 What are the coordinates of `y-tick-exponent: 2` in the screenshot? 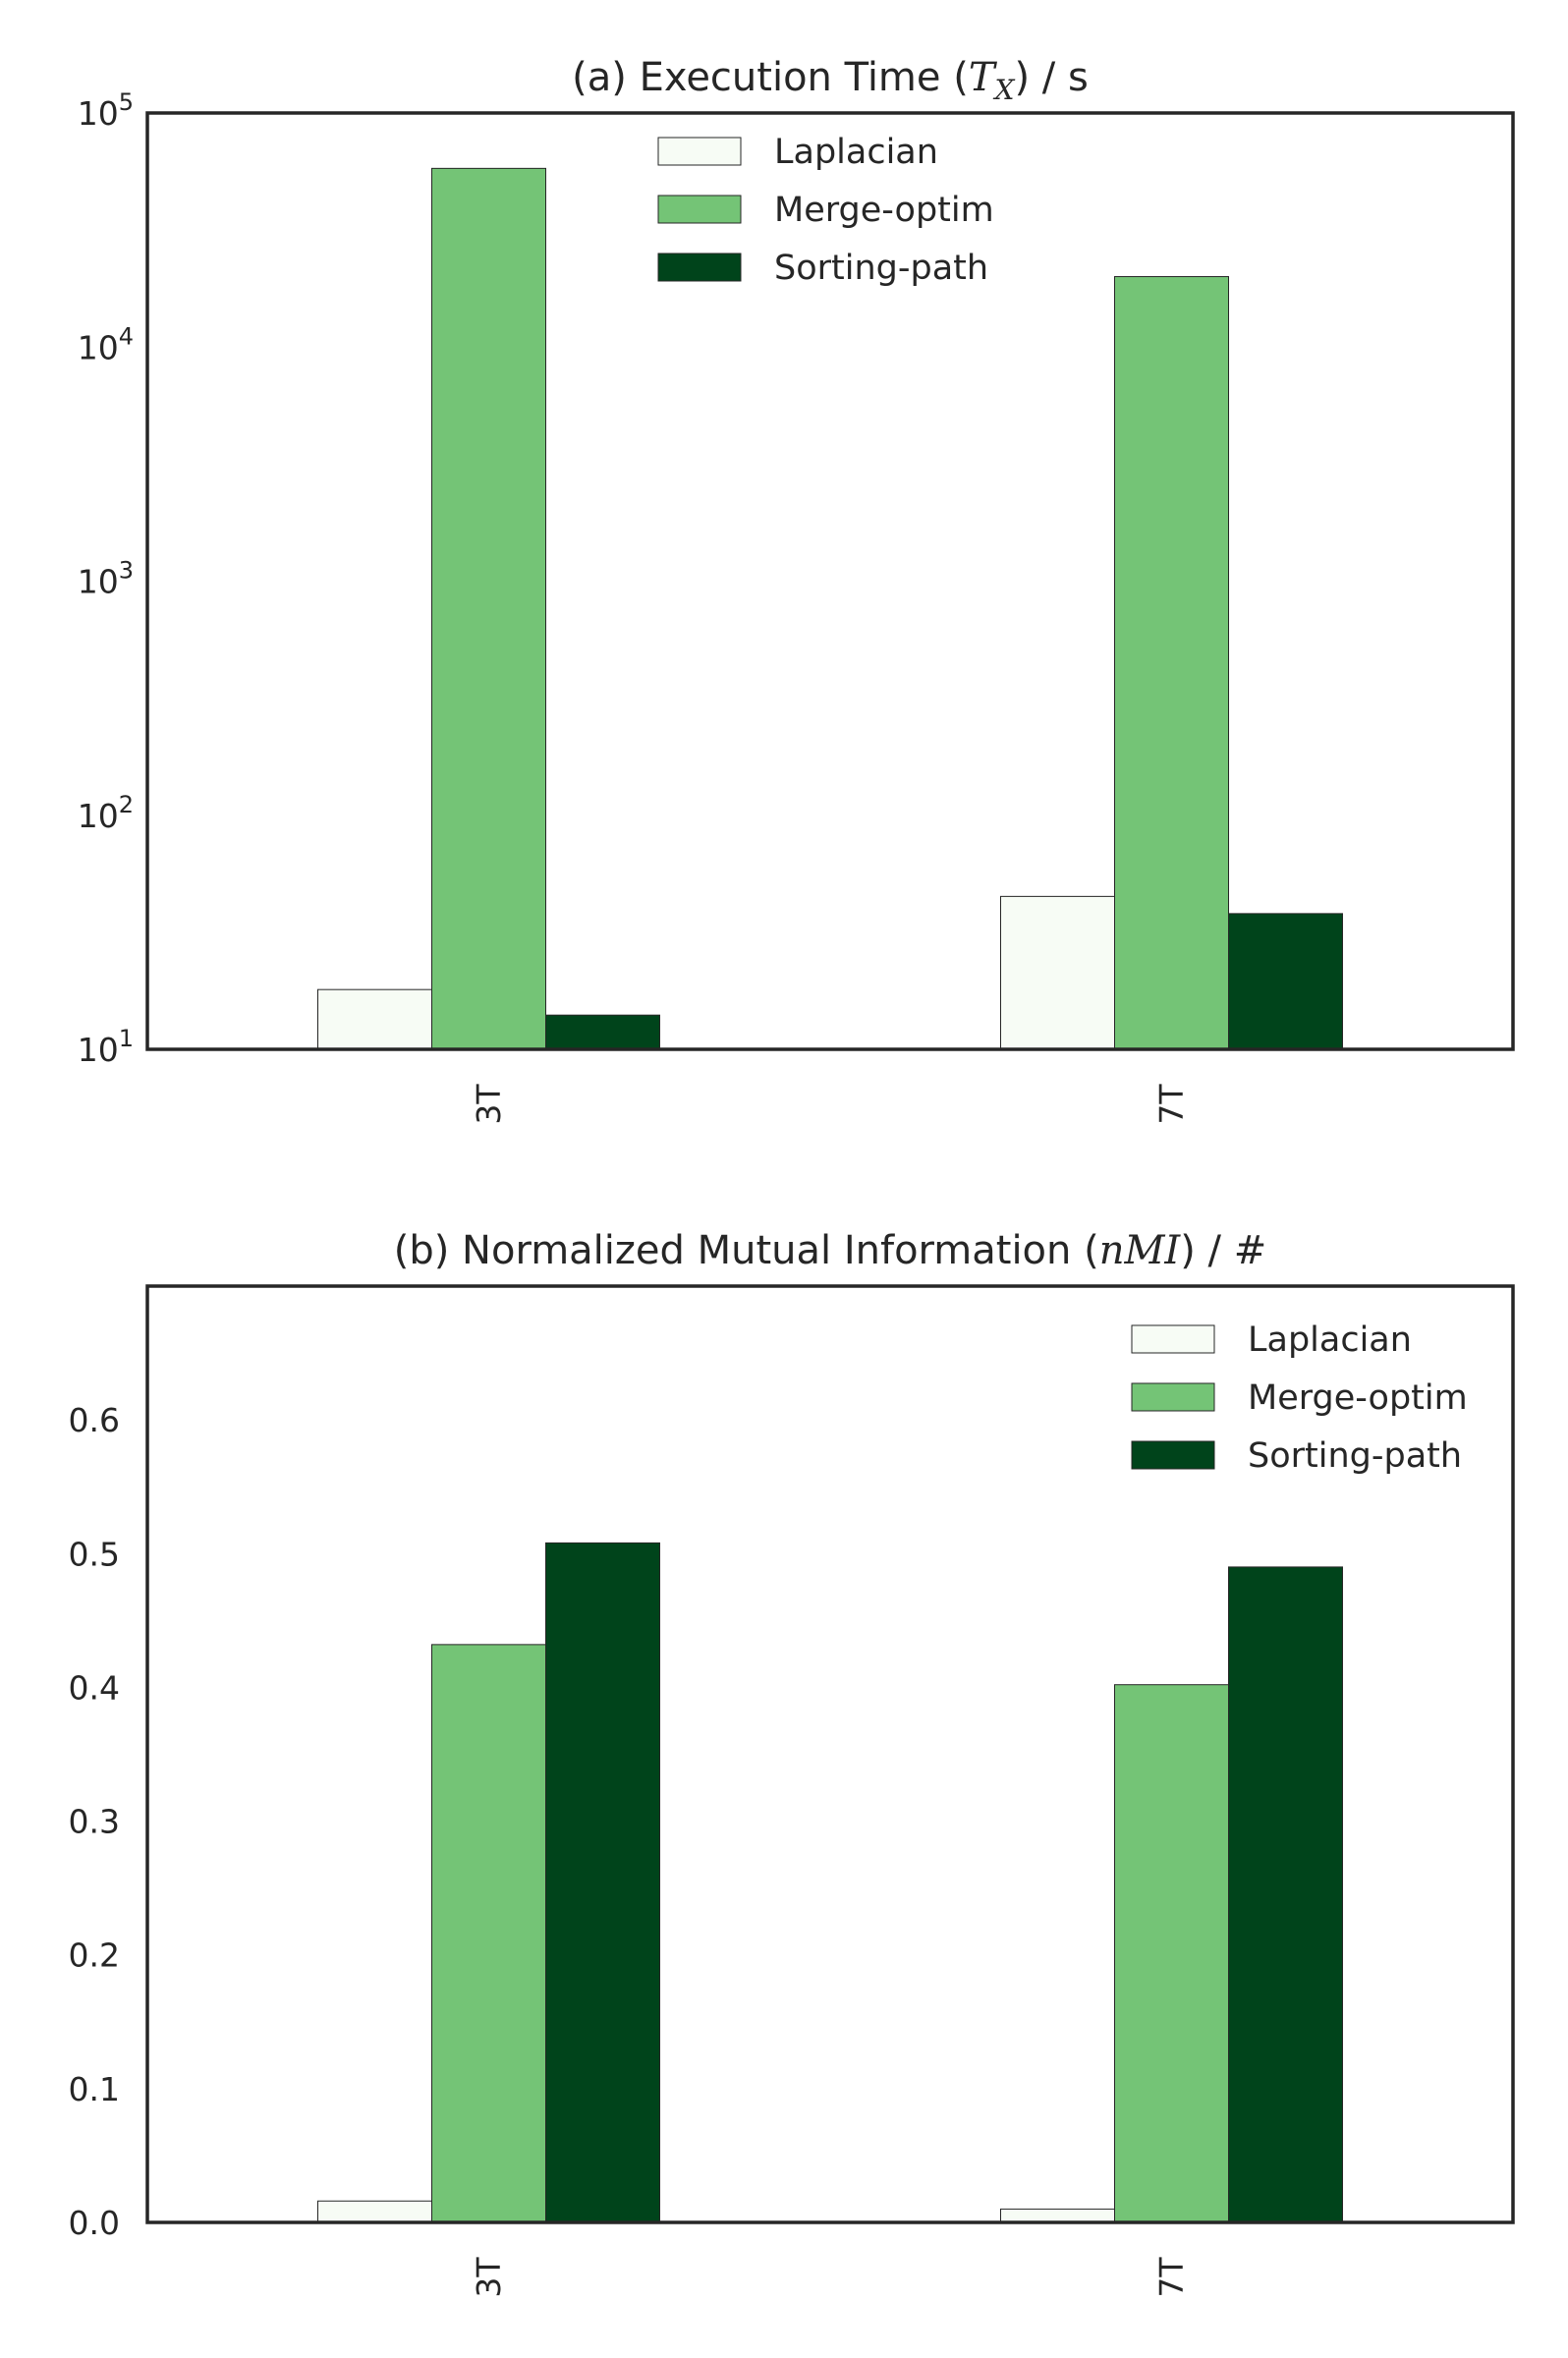 It's located at (126, 804).